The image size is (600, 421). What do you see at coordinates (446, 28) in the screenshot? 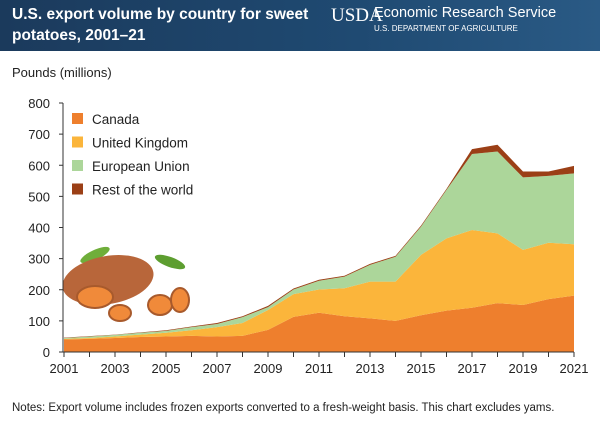
I see `dept-name: U.S. DEPARTMENT OF AGRICULTURE` at bounding box center [446, 28].